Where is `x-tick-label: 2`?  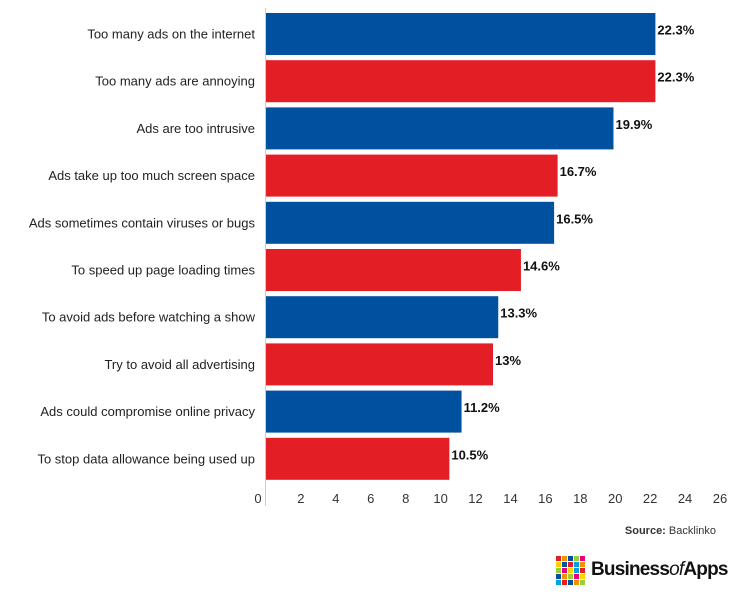
x-tick-label: 2 is located at coordinates (300, 498).